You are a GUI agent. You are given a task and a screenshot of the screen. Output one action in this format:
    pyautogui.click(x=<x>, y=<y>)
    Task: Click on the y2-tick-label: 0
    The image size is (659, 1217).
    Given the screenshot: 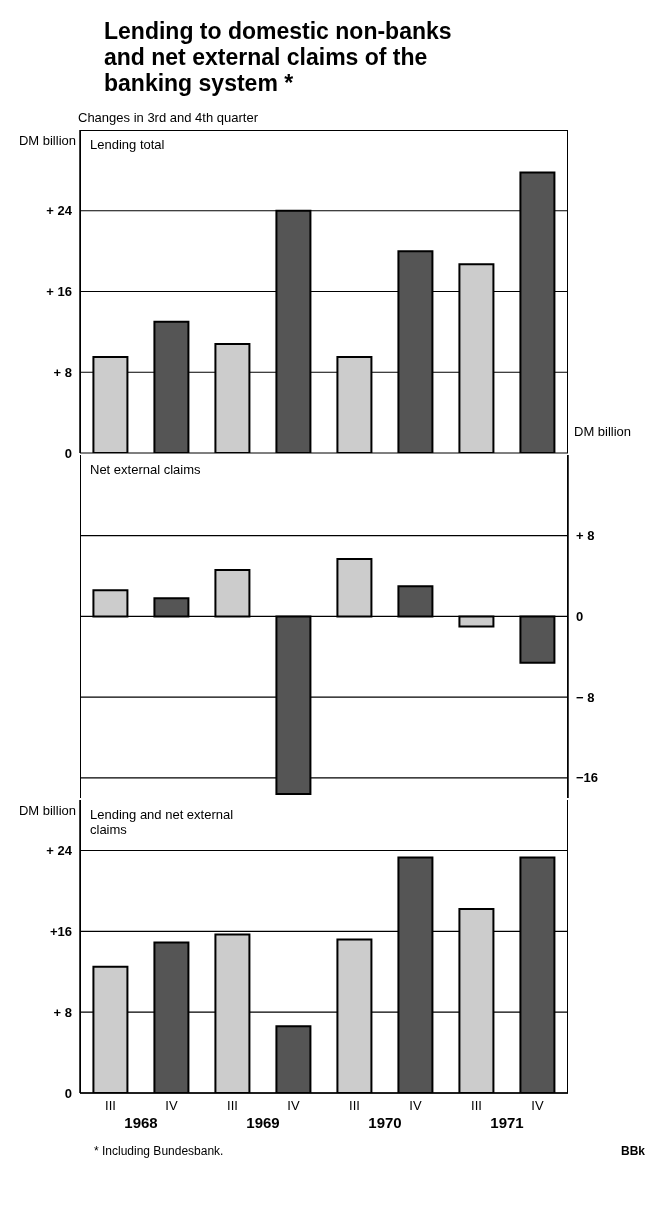 What is the action you would take?
    pyautogui.click(x=580, y=617)
    